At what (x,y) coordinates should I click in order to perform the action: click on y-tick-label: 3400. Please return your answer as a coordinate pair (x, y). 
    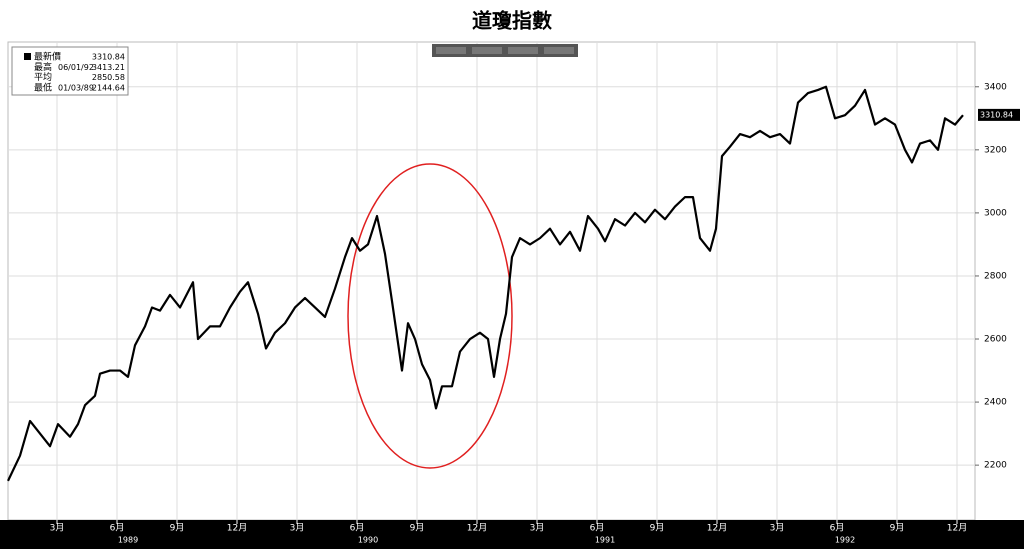
    Looking at the image, I should click on (995, 87).